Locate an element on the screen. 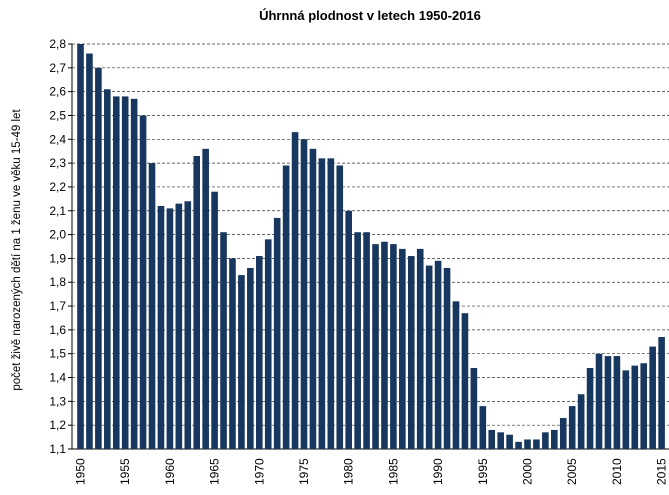 This screenshot has height=495, width=669. y-tick-label: 1,3 is located at coordinates (57, 401).